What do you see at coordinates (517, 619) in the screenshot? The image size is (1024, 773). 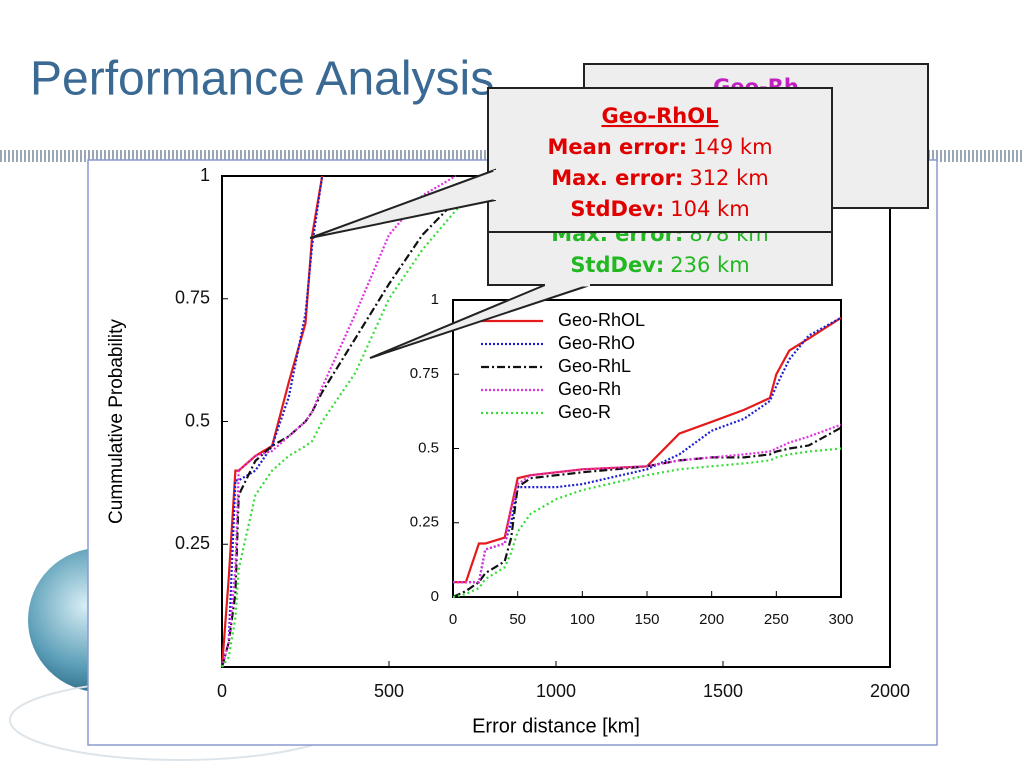 I see `x-tick-label: 50` at bounding box center [517, 619].